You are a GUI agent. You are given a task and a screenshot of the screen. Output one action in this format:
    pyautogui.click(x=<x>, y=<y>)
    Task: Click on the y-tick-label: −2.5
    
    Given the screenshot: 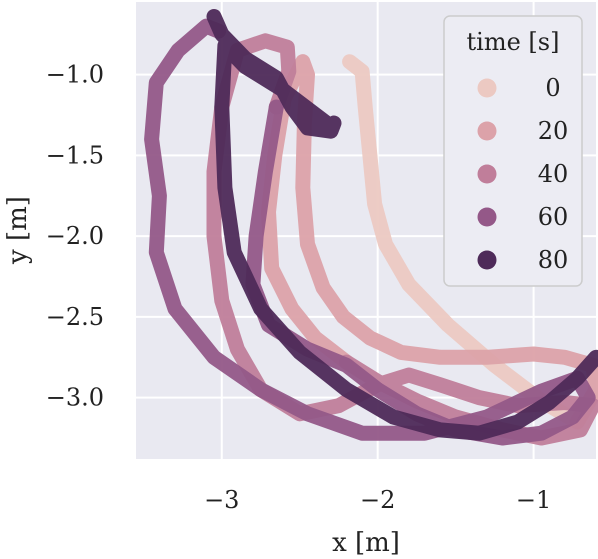 What is the action you would take?
    pyautogui.click(x=75, y=317)
    